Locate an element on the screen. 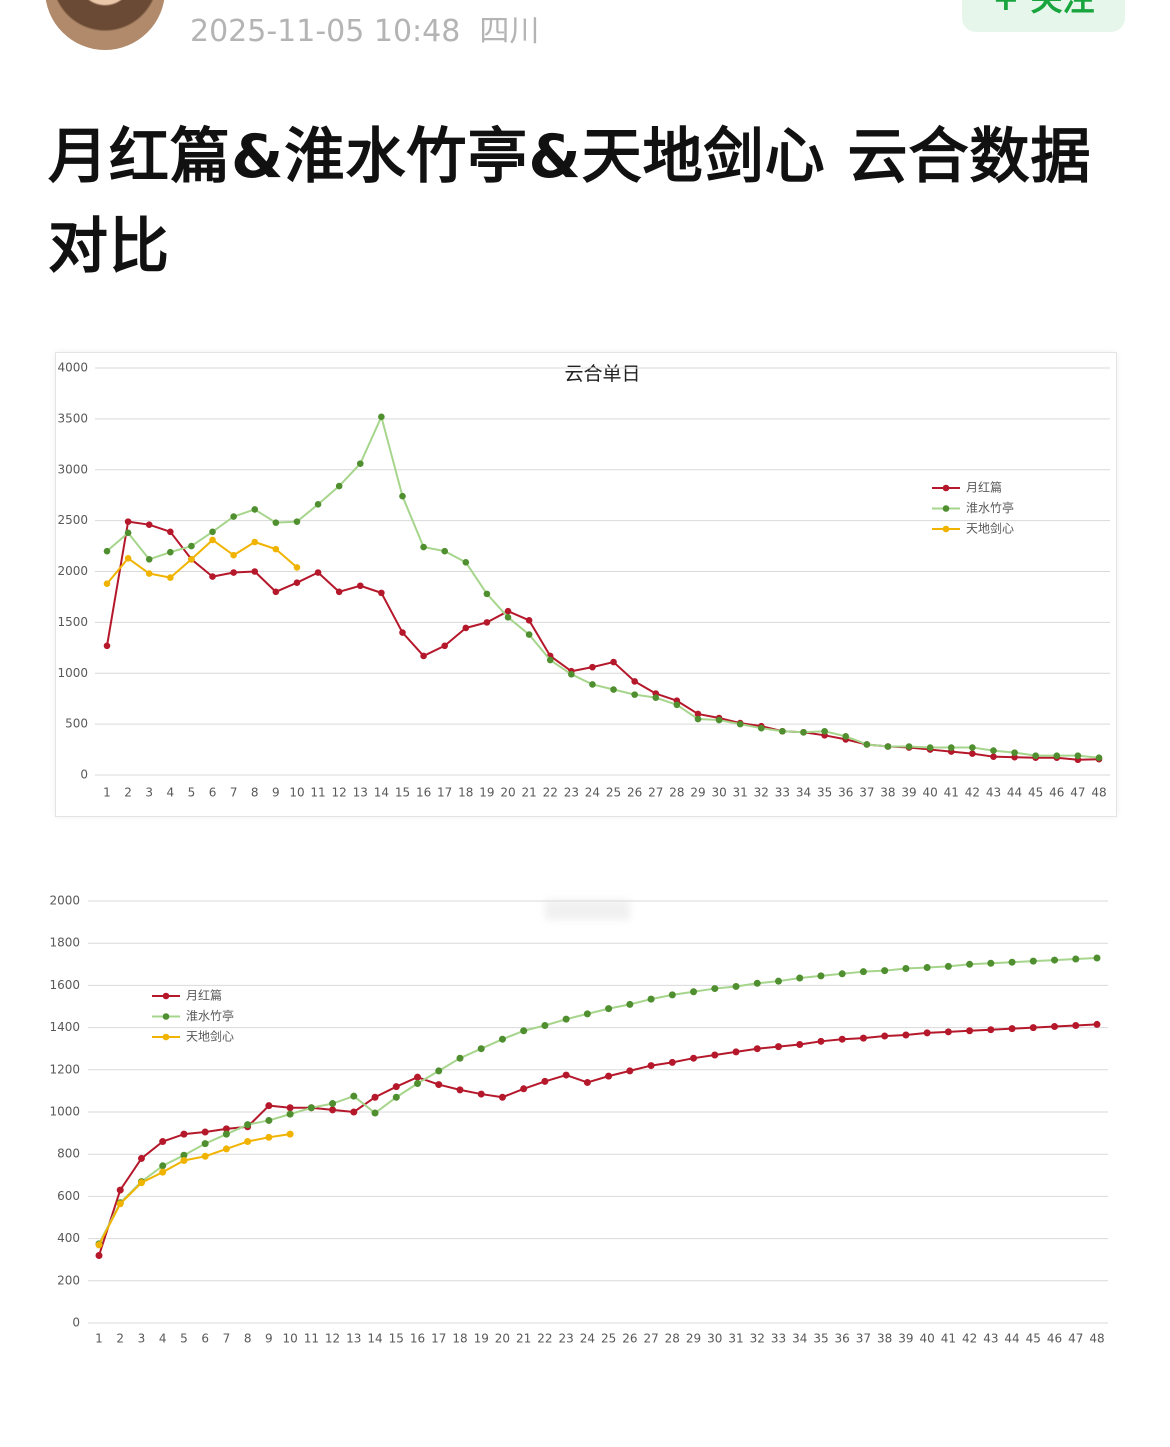 Image resolution: width=1170 pixels, height=1447 pixels. x-tick-label: 3 is located at coordinates (149, 793).